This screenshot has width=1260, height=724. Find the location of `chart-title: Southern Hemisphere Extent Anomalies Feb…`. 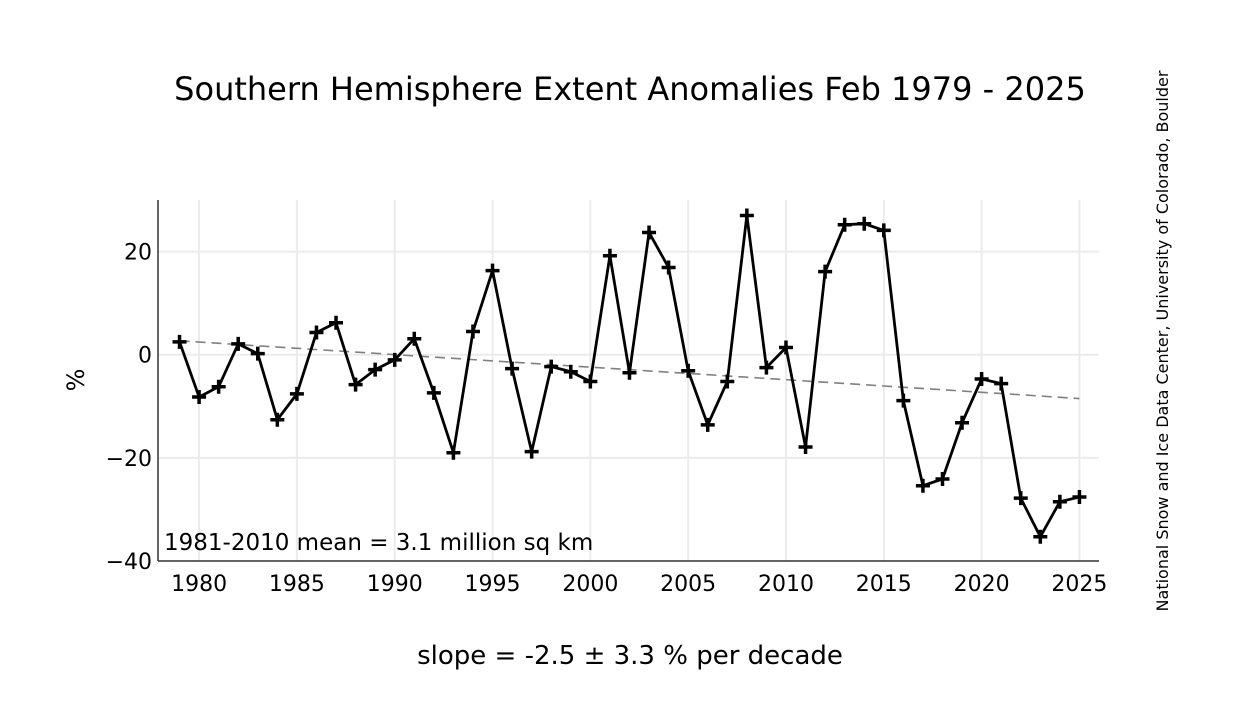

chart-title: Southern Hemisphere Extent Anomalies Feb… is located at coordinates (630, 89).